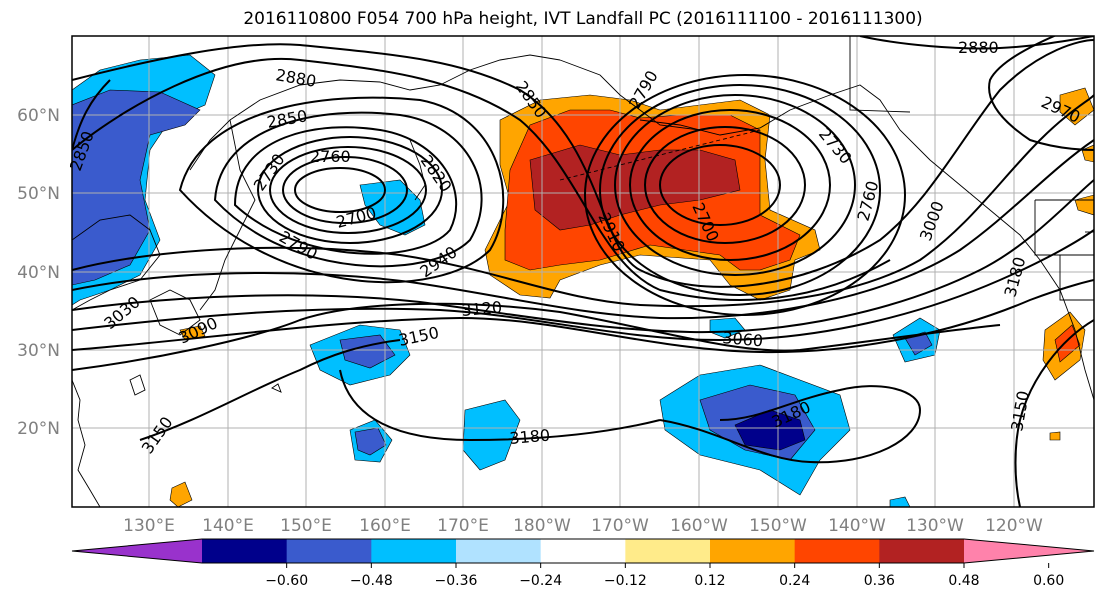 The height and width of the screenshot is (601, 1105). I want to click on contour-label: 3180, so click(530, 437).